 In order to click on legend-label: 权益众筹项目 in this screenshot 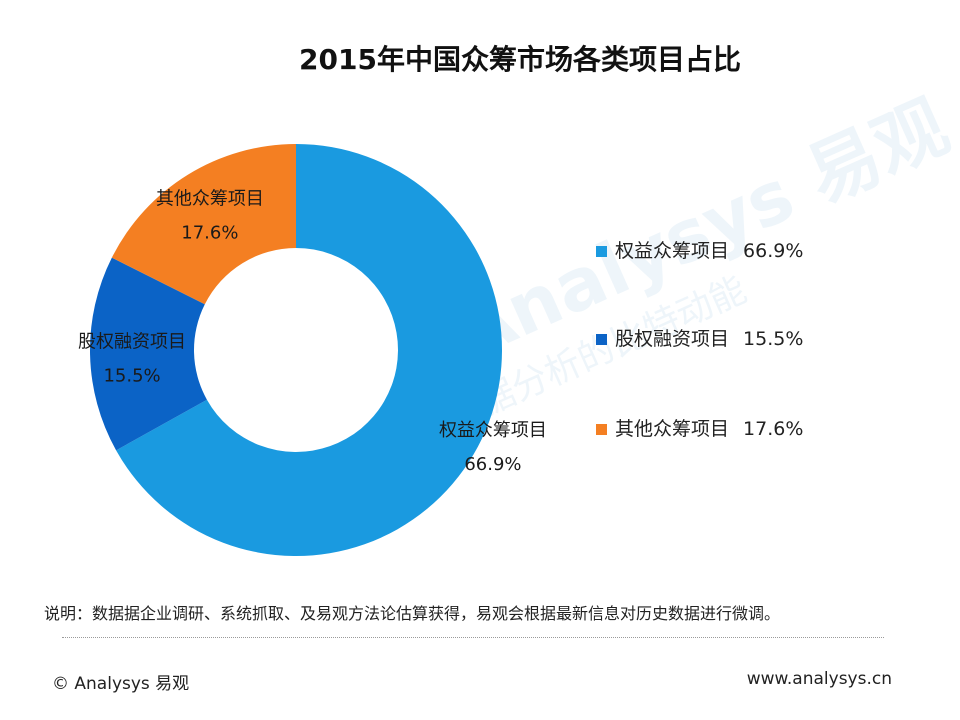, I will do `click(672, 251)`.